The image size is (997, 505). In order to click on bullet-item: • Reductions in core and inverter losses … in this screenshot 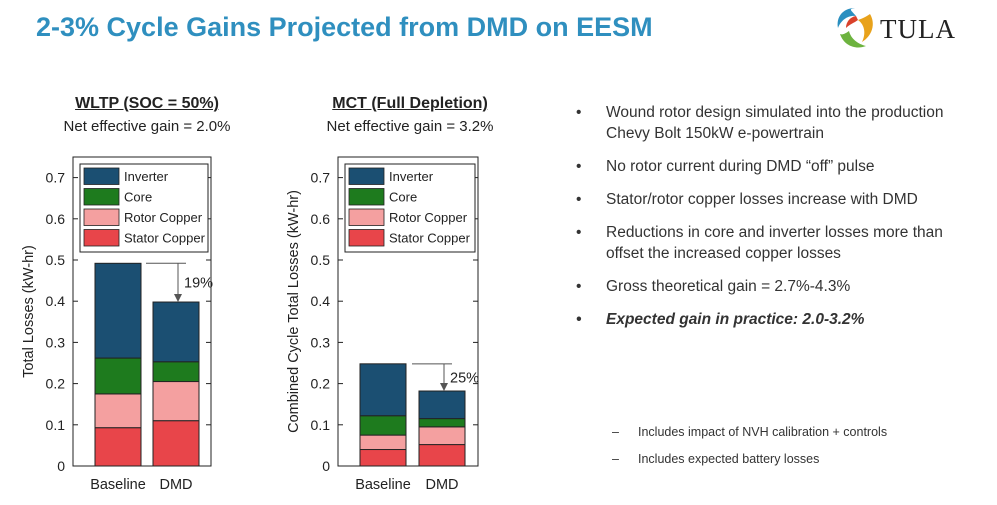, I will do `click(776, 243)`.